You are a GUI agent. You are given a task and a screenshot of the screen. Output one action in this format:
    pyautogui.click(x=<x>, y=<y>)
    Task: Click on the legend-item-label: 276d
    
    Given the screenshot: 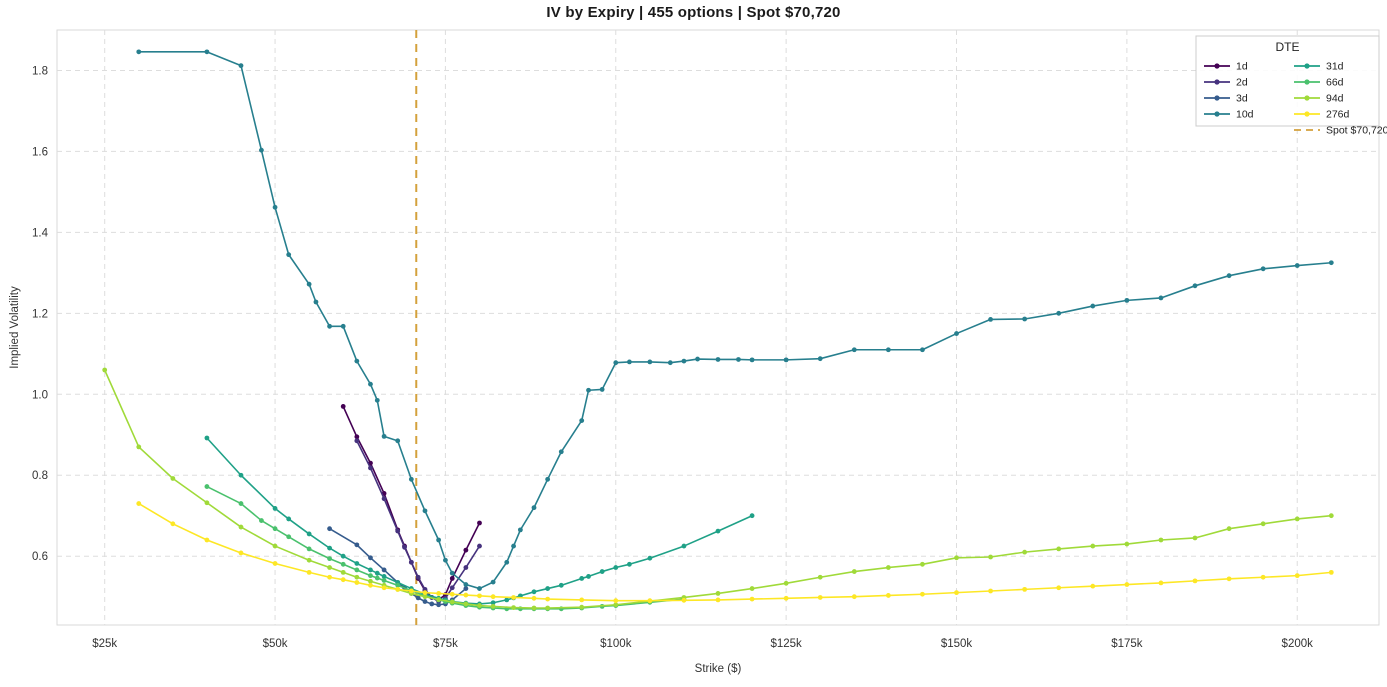 What is the action you would take?
    pyautogui.click(x=1338, y=115)
    